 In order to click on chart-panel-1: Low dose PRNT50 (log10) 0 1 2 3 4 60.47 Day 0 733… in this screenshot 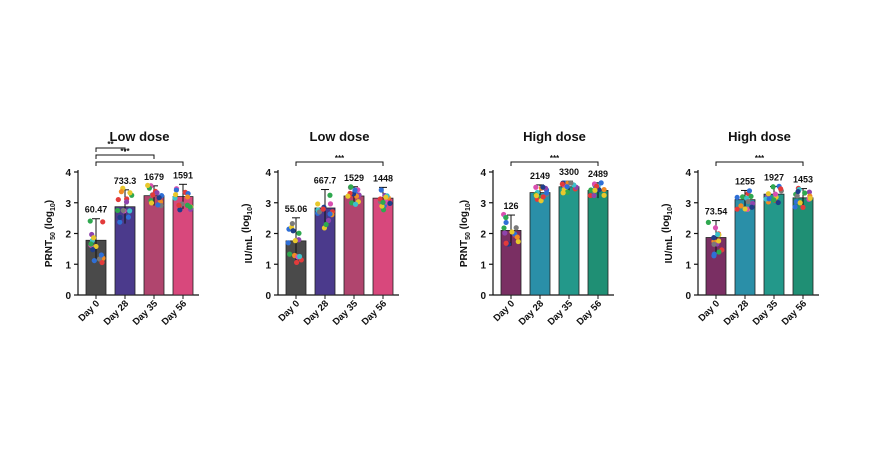, I will do `click(121, 228)`.